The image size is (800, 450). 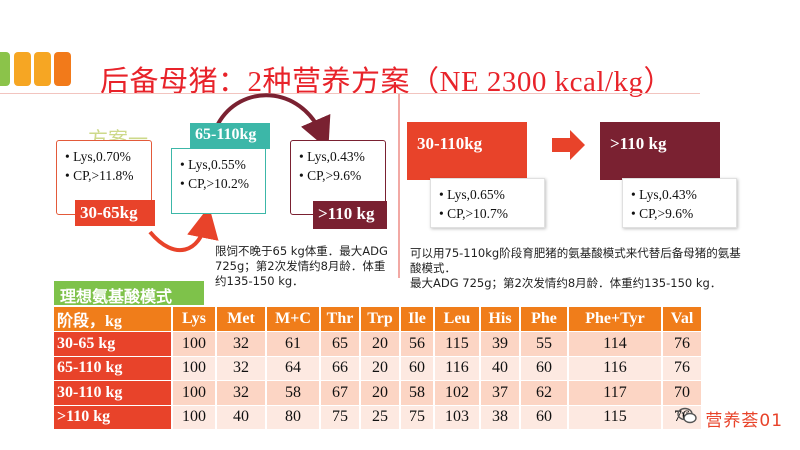 What do you see at coordinates (183, 229) in the screenshot?
I see `curve-arrow-a-to-b` at bounding box center [183, 229].